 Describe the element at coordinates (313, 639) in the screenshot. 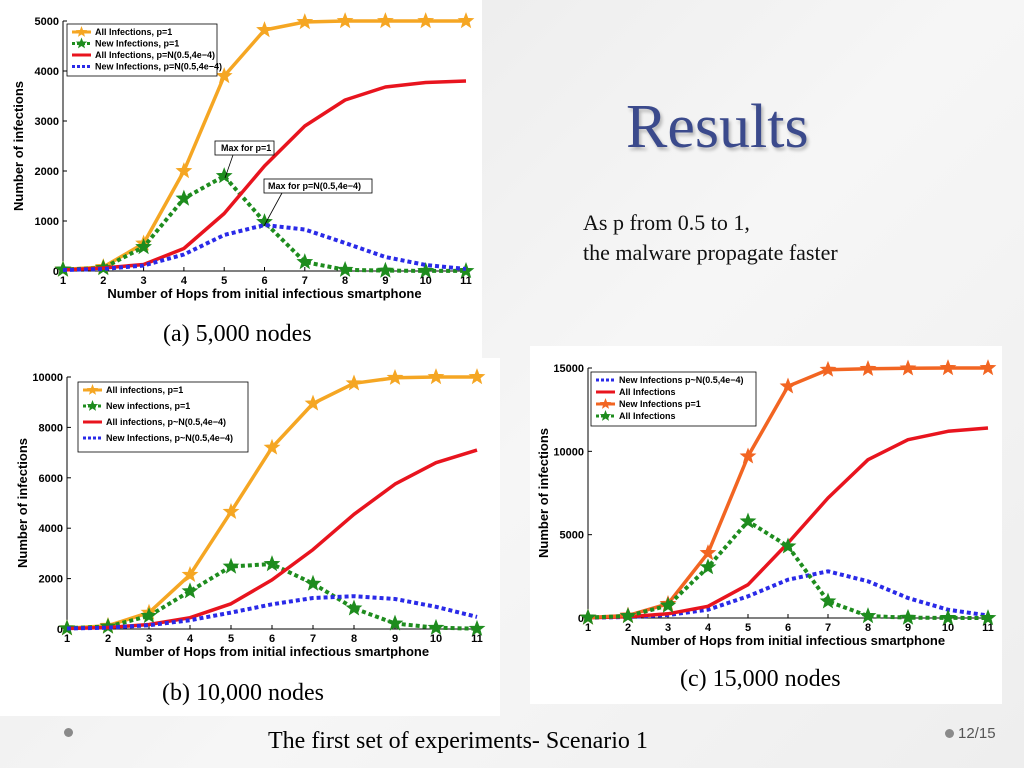

I see `x-tick-label: 7` at that location.